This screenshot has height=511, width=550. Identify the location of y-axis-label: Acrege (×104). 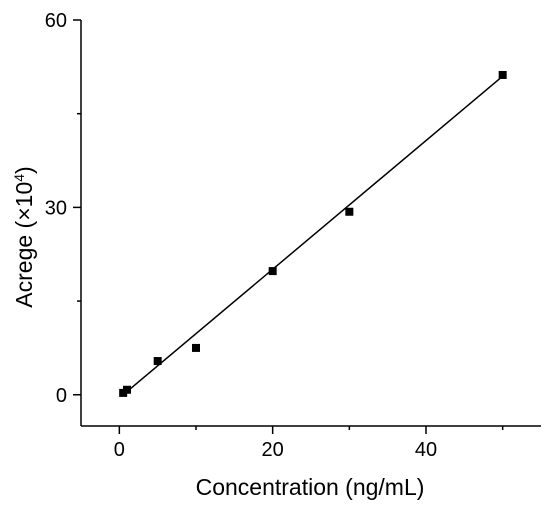
(24, 236).